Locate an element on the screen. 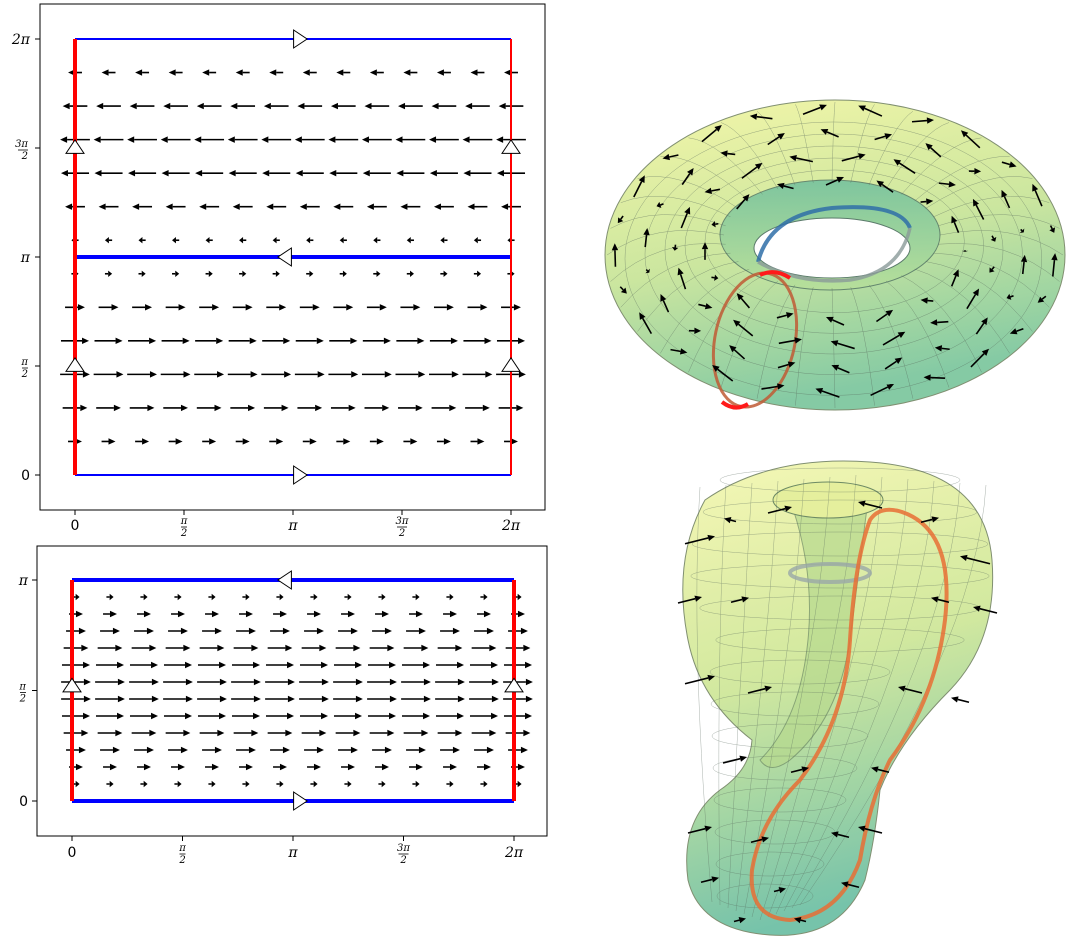 The image size is (1069, 947). surface-mesh is located at coordinates (840, 694).